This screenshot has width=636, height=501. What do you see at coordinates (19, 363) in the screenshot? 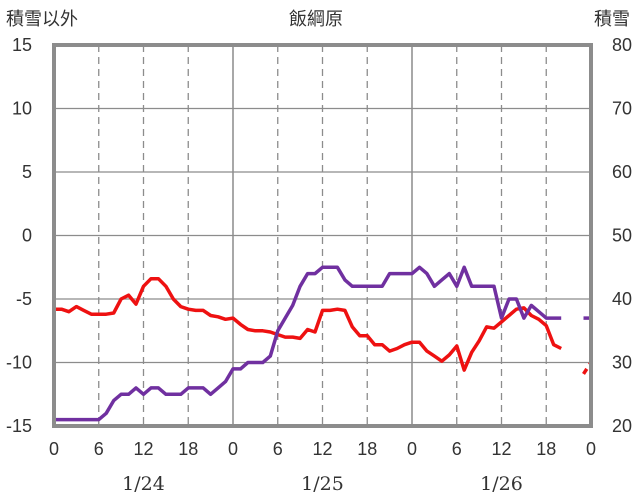
I see `left-tick-label: -10` at bounding box center [19, 363].